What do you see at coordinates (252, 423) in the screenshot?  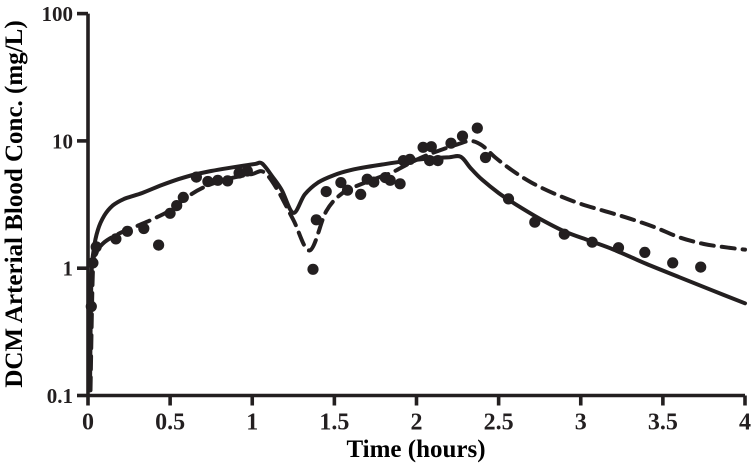 I see `x-tick-label: 1` at bounding box center [252, 423].